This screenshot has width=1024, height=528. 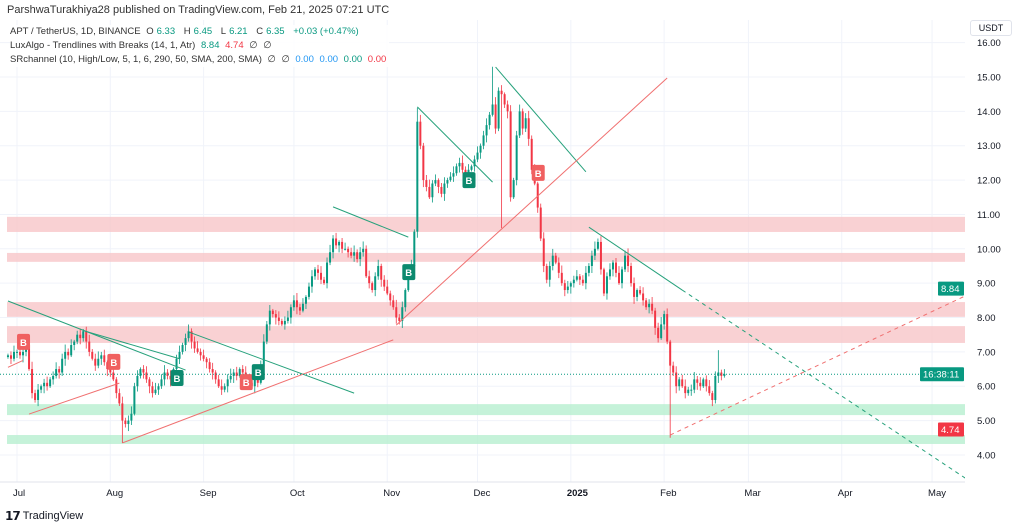 What do you see at coordinates (329, 59) in the screenshot?
I see `indicator-value: 0.00` at bounding box center [329, 59].